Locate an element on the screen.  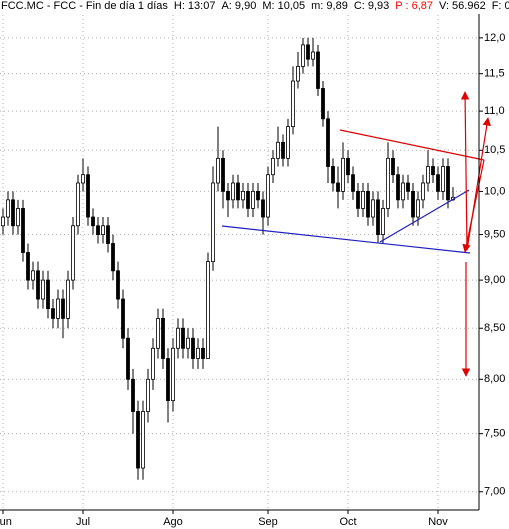
y-tick-label: 9,50 is located at coordinates (494, 234).